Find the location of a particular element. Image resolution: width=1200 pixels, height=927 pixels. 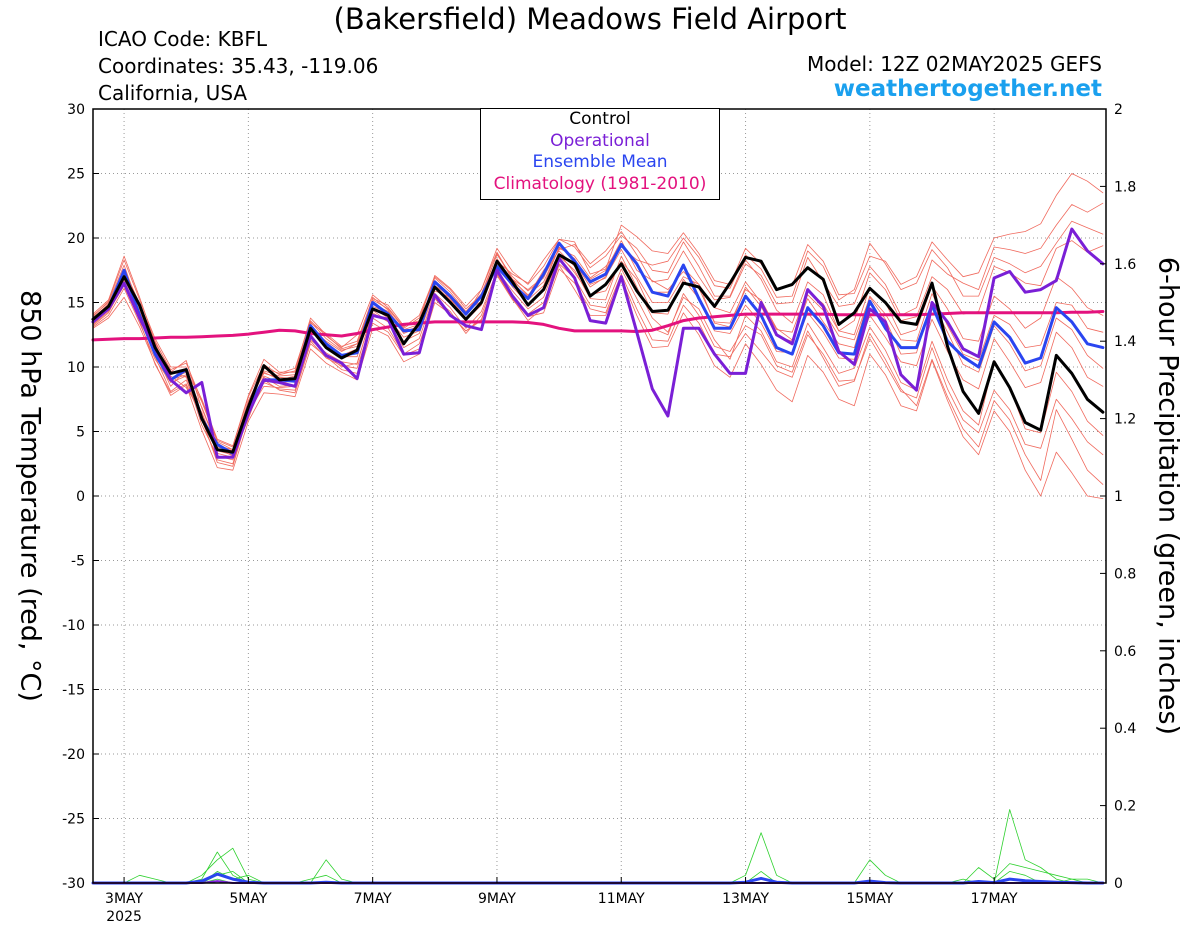

legend-ensemble-mean: Ensemble Mean is located at coordinates (600, 162).